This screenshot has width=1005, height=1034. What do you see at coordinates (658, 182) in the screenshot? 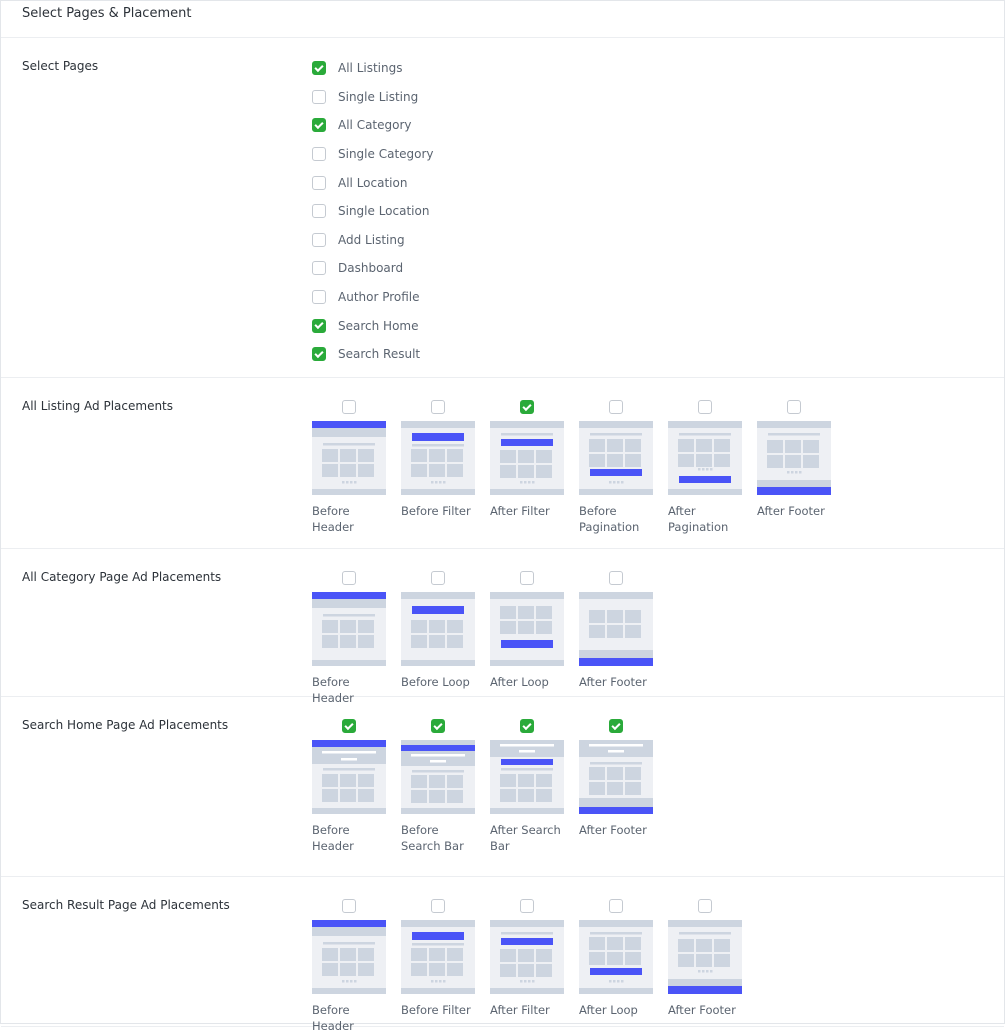
I see `page-option: All Location` at bounding box center [658, 182].